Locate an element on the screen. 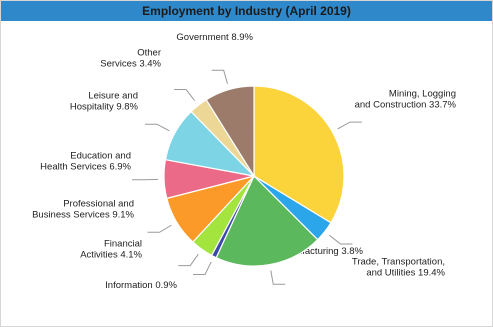 The height and width of the screenshot is (327, 493). slice-label: Government 8.9% is located at coordinates (214, 37).